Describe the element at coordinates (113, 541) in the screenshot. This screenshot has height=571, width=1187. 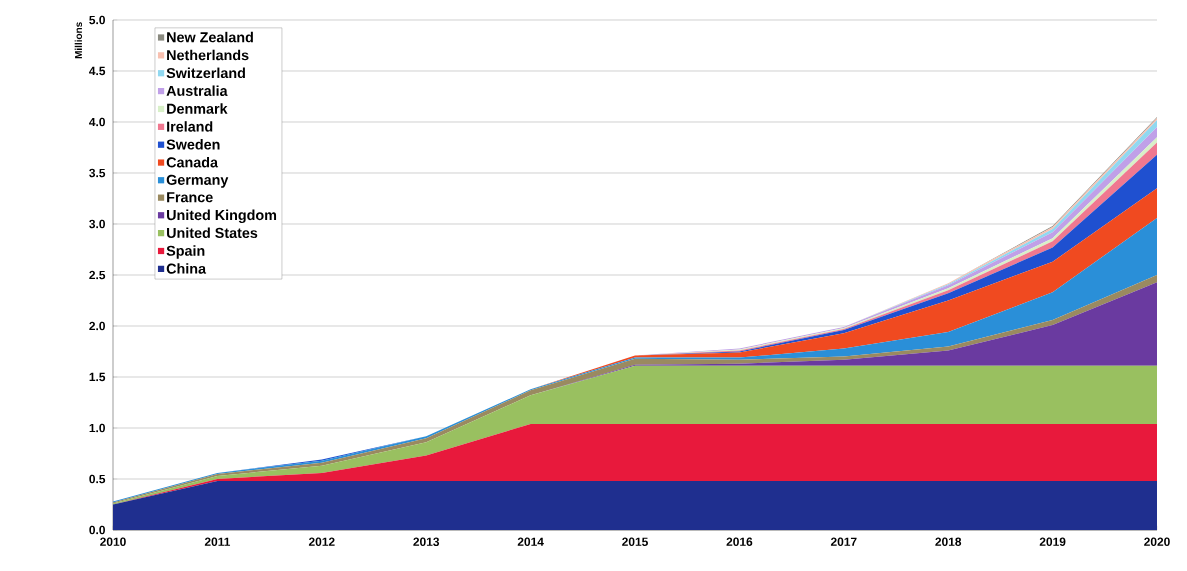
I see `x-tick-label: 2010` at that location.